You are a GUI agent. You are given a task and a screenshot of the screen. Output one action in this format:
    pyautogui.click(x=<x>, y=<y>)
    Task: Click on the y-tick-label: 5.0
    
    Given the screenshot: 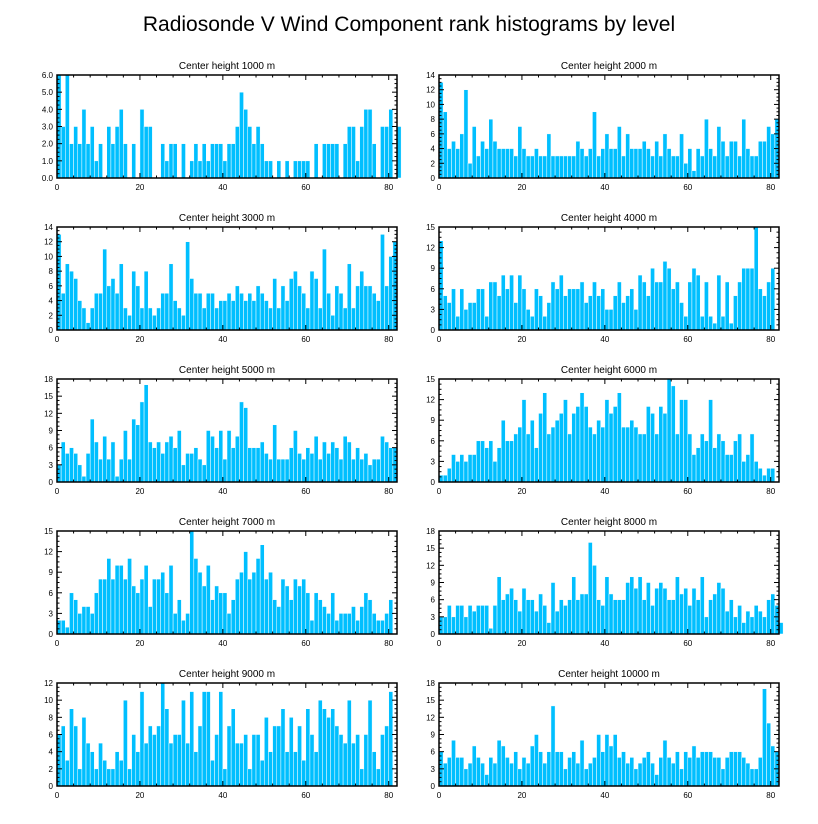 What is the action you would take?
    pyautogui.click(x=48, y=92)
    